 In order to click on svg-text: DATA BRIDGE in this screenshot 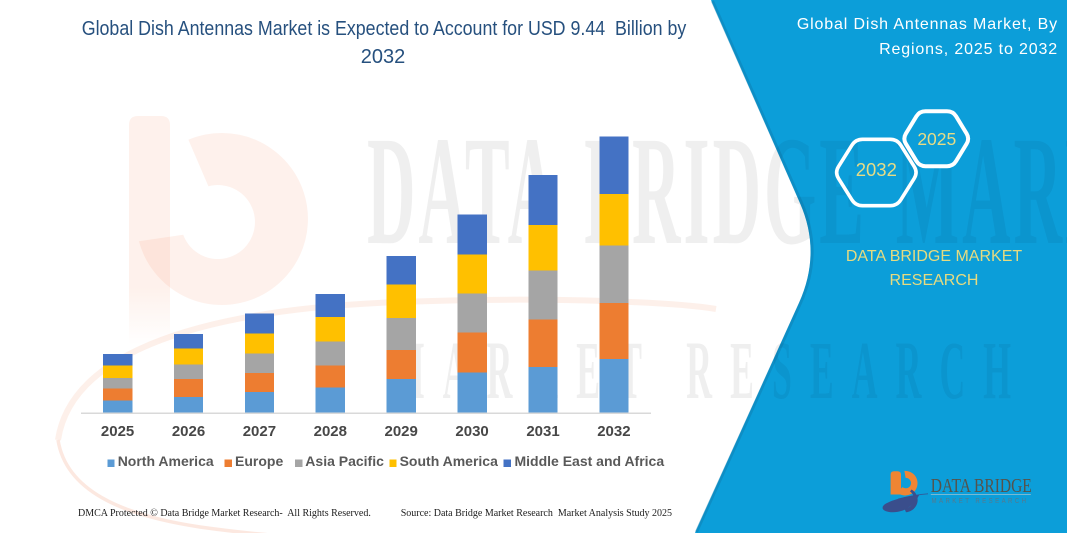, I will do `click(981, 486)`.